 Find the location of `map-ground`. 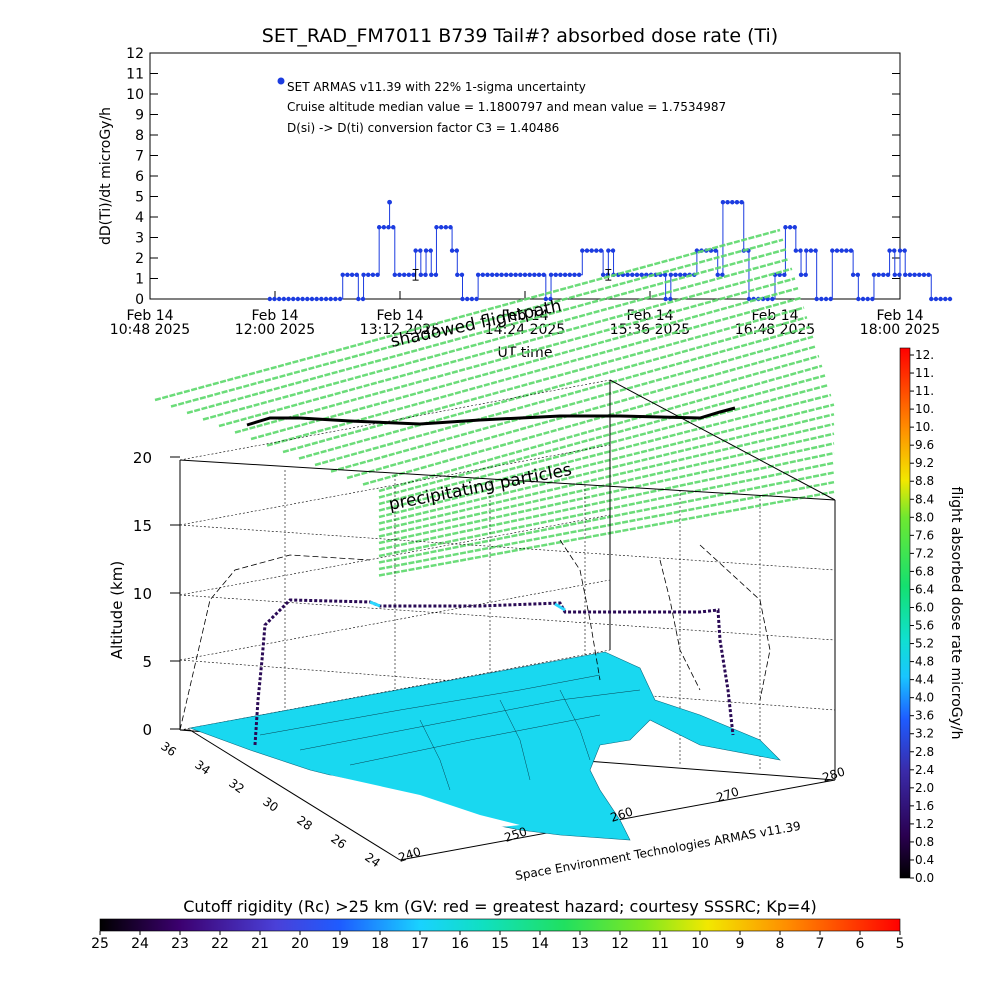

map-ground is located at coordinates (484, 746).